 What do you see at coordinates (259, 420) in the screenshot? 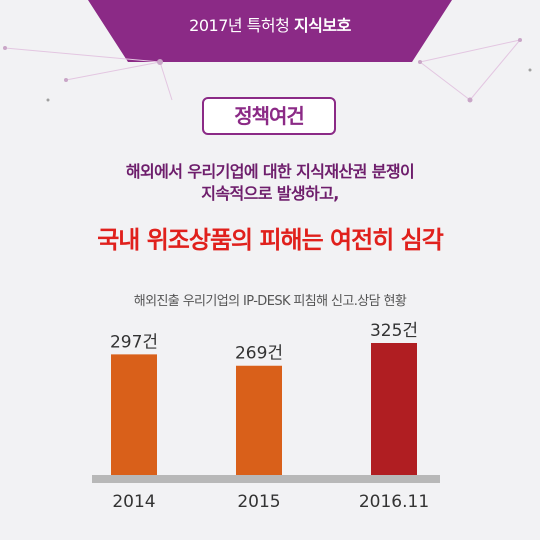
I see `bar-2015` at bounding box center [259, 420].